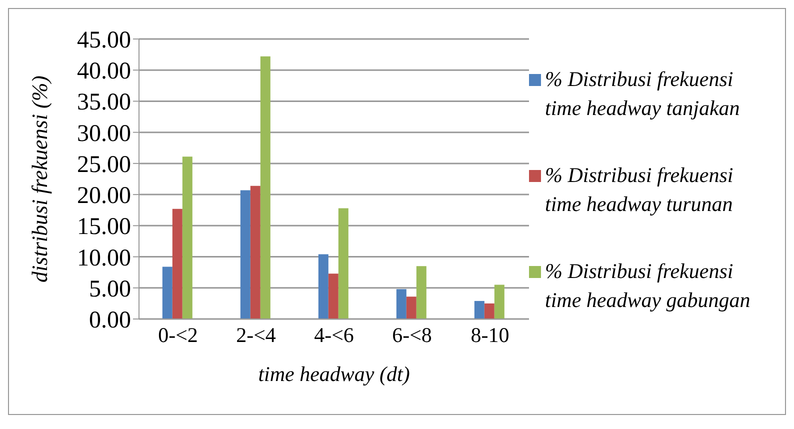 The width and height of the screenshot is (794, 429). Describe the element at coordinates (639, 190) in the screenshot. I see `legend-label: % Distribusi frekuensi time headway turunan` at that location.